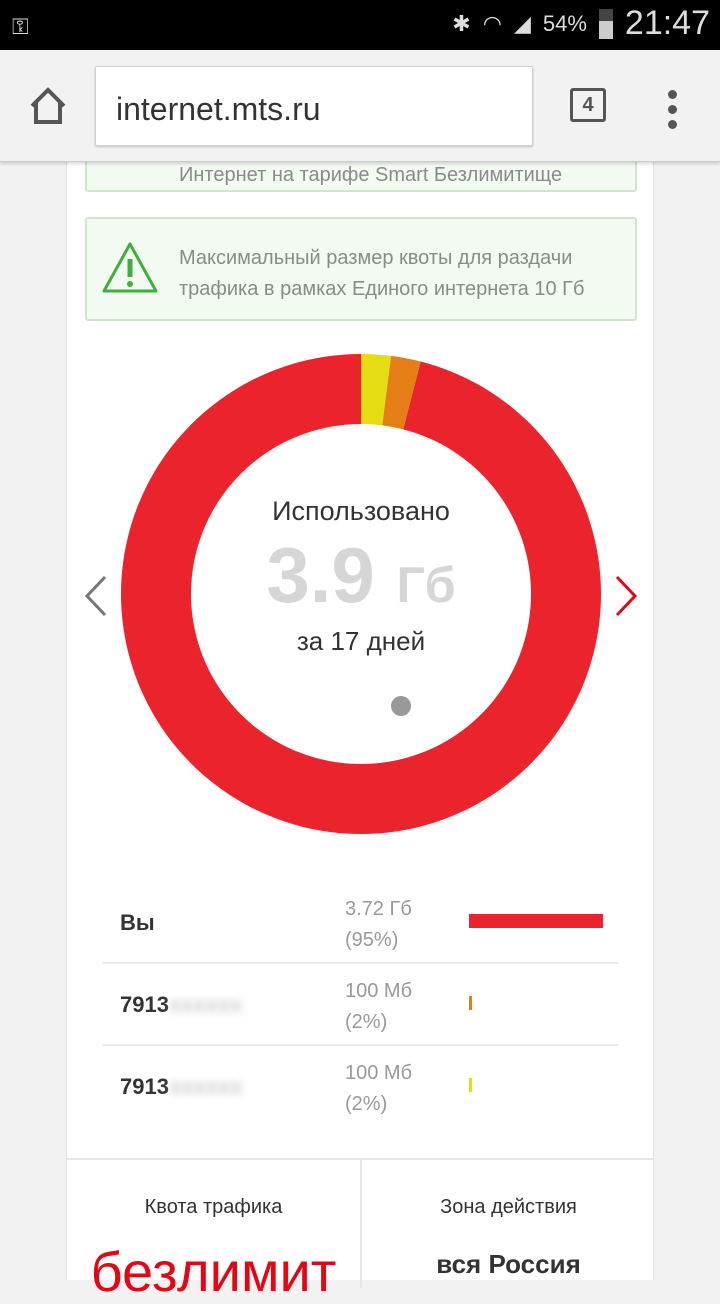 Image resolution: width=720 pixels, height=1304 pixels. I want to click on used-unit: Гб, so click(426, 585).